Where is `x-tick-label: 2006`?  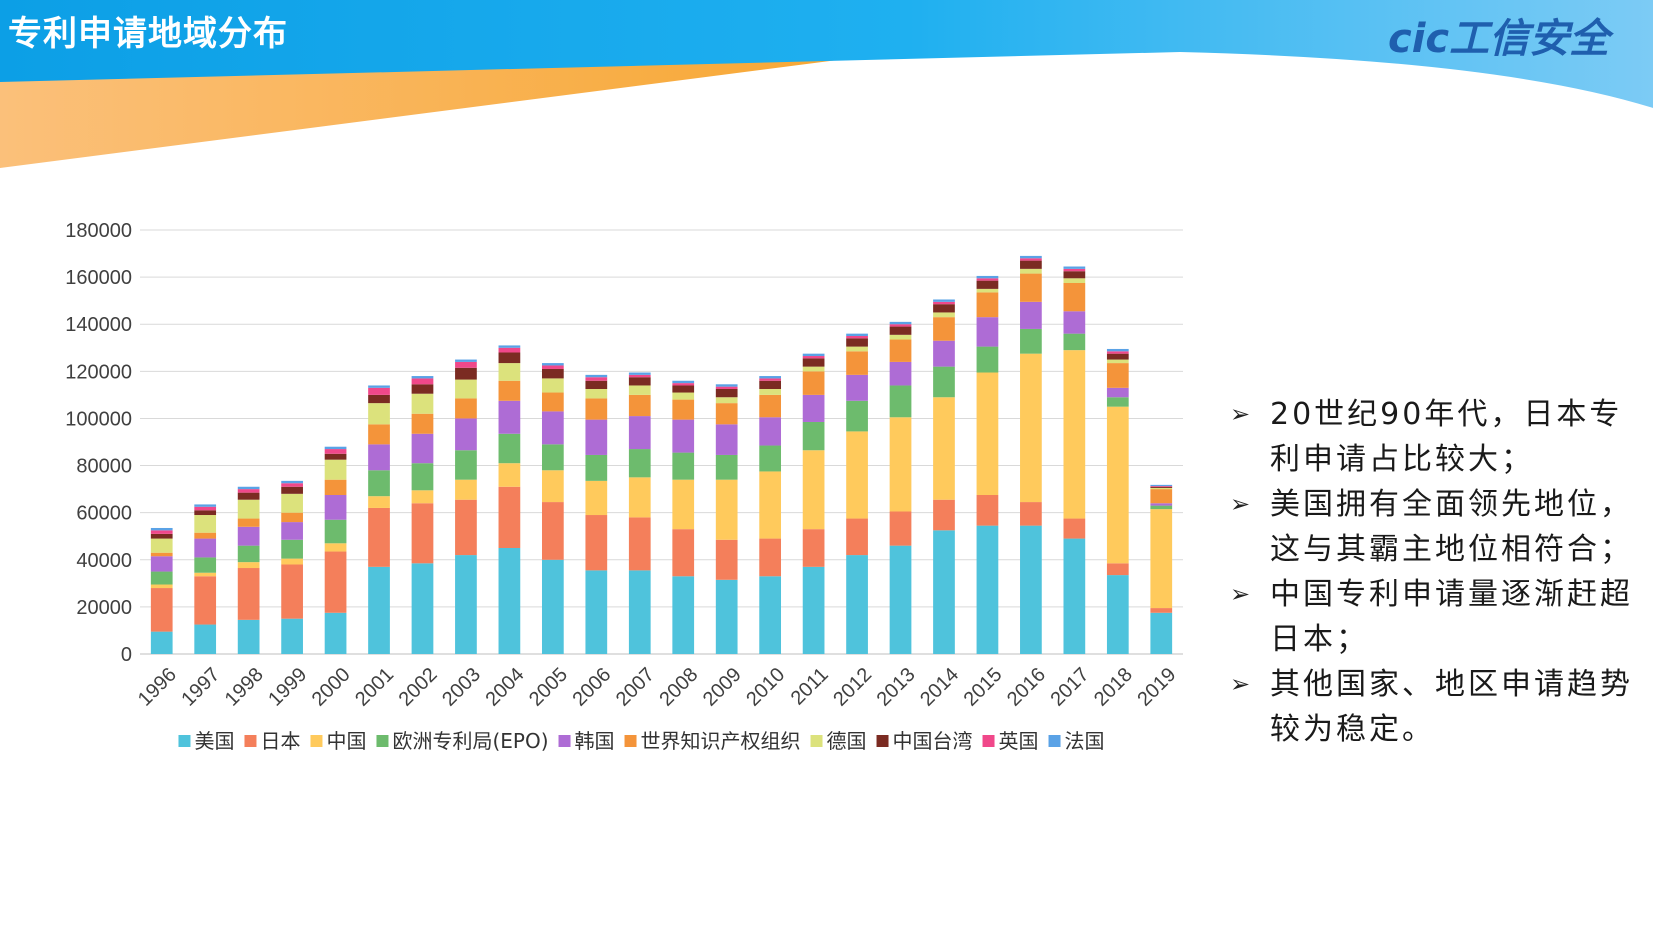
x-tick-label: 2006 is located at coordinates (591, 687).